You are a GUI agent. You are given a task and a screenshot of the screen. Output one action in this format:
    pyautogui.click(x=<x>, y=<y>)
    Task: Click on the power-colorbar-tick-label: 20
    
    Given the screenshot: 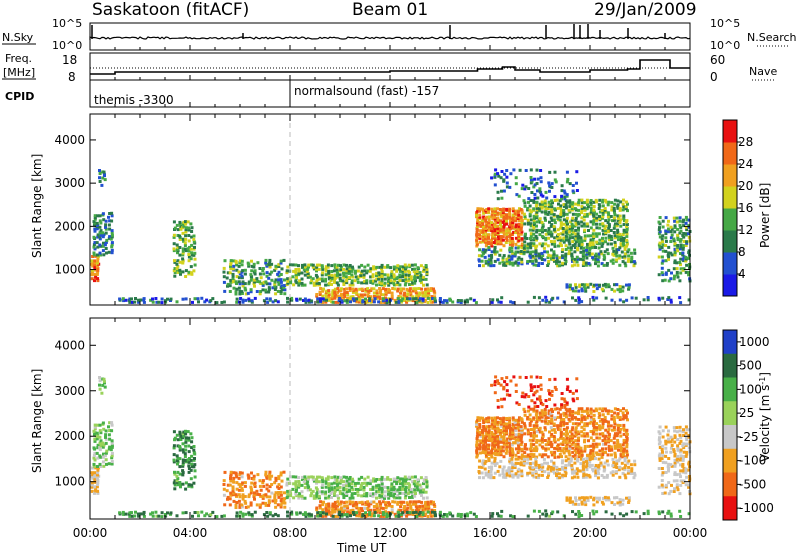 What is the action you would take?
    pyautogui.click(x=745, y=186)
    